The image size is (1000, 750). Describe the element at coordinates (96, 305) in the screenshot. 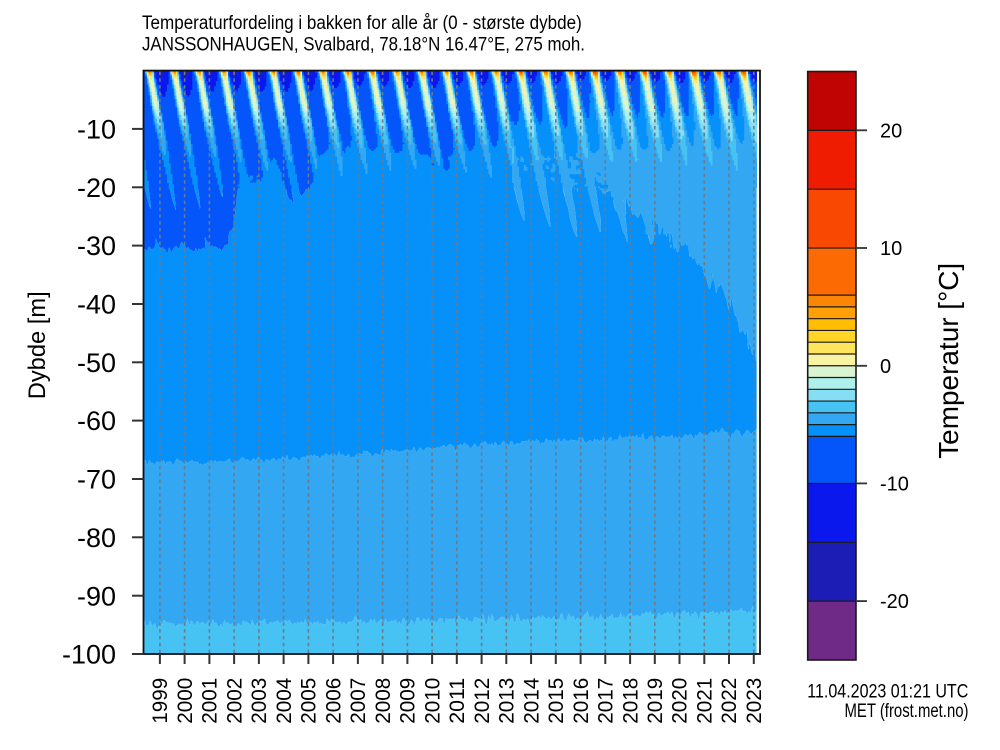

I see `svg-text: -40` at that location.